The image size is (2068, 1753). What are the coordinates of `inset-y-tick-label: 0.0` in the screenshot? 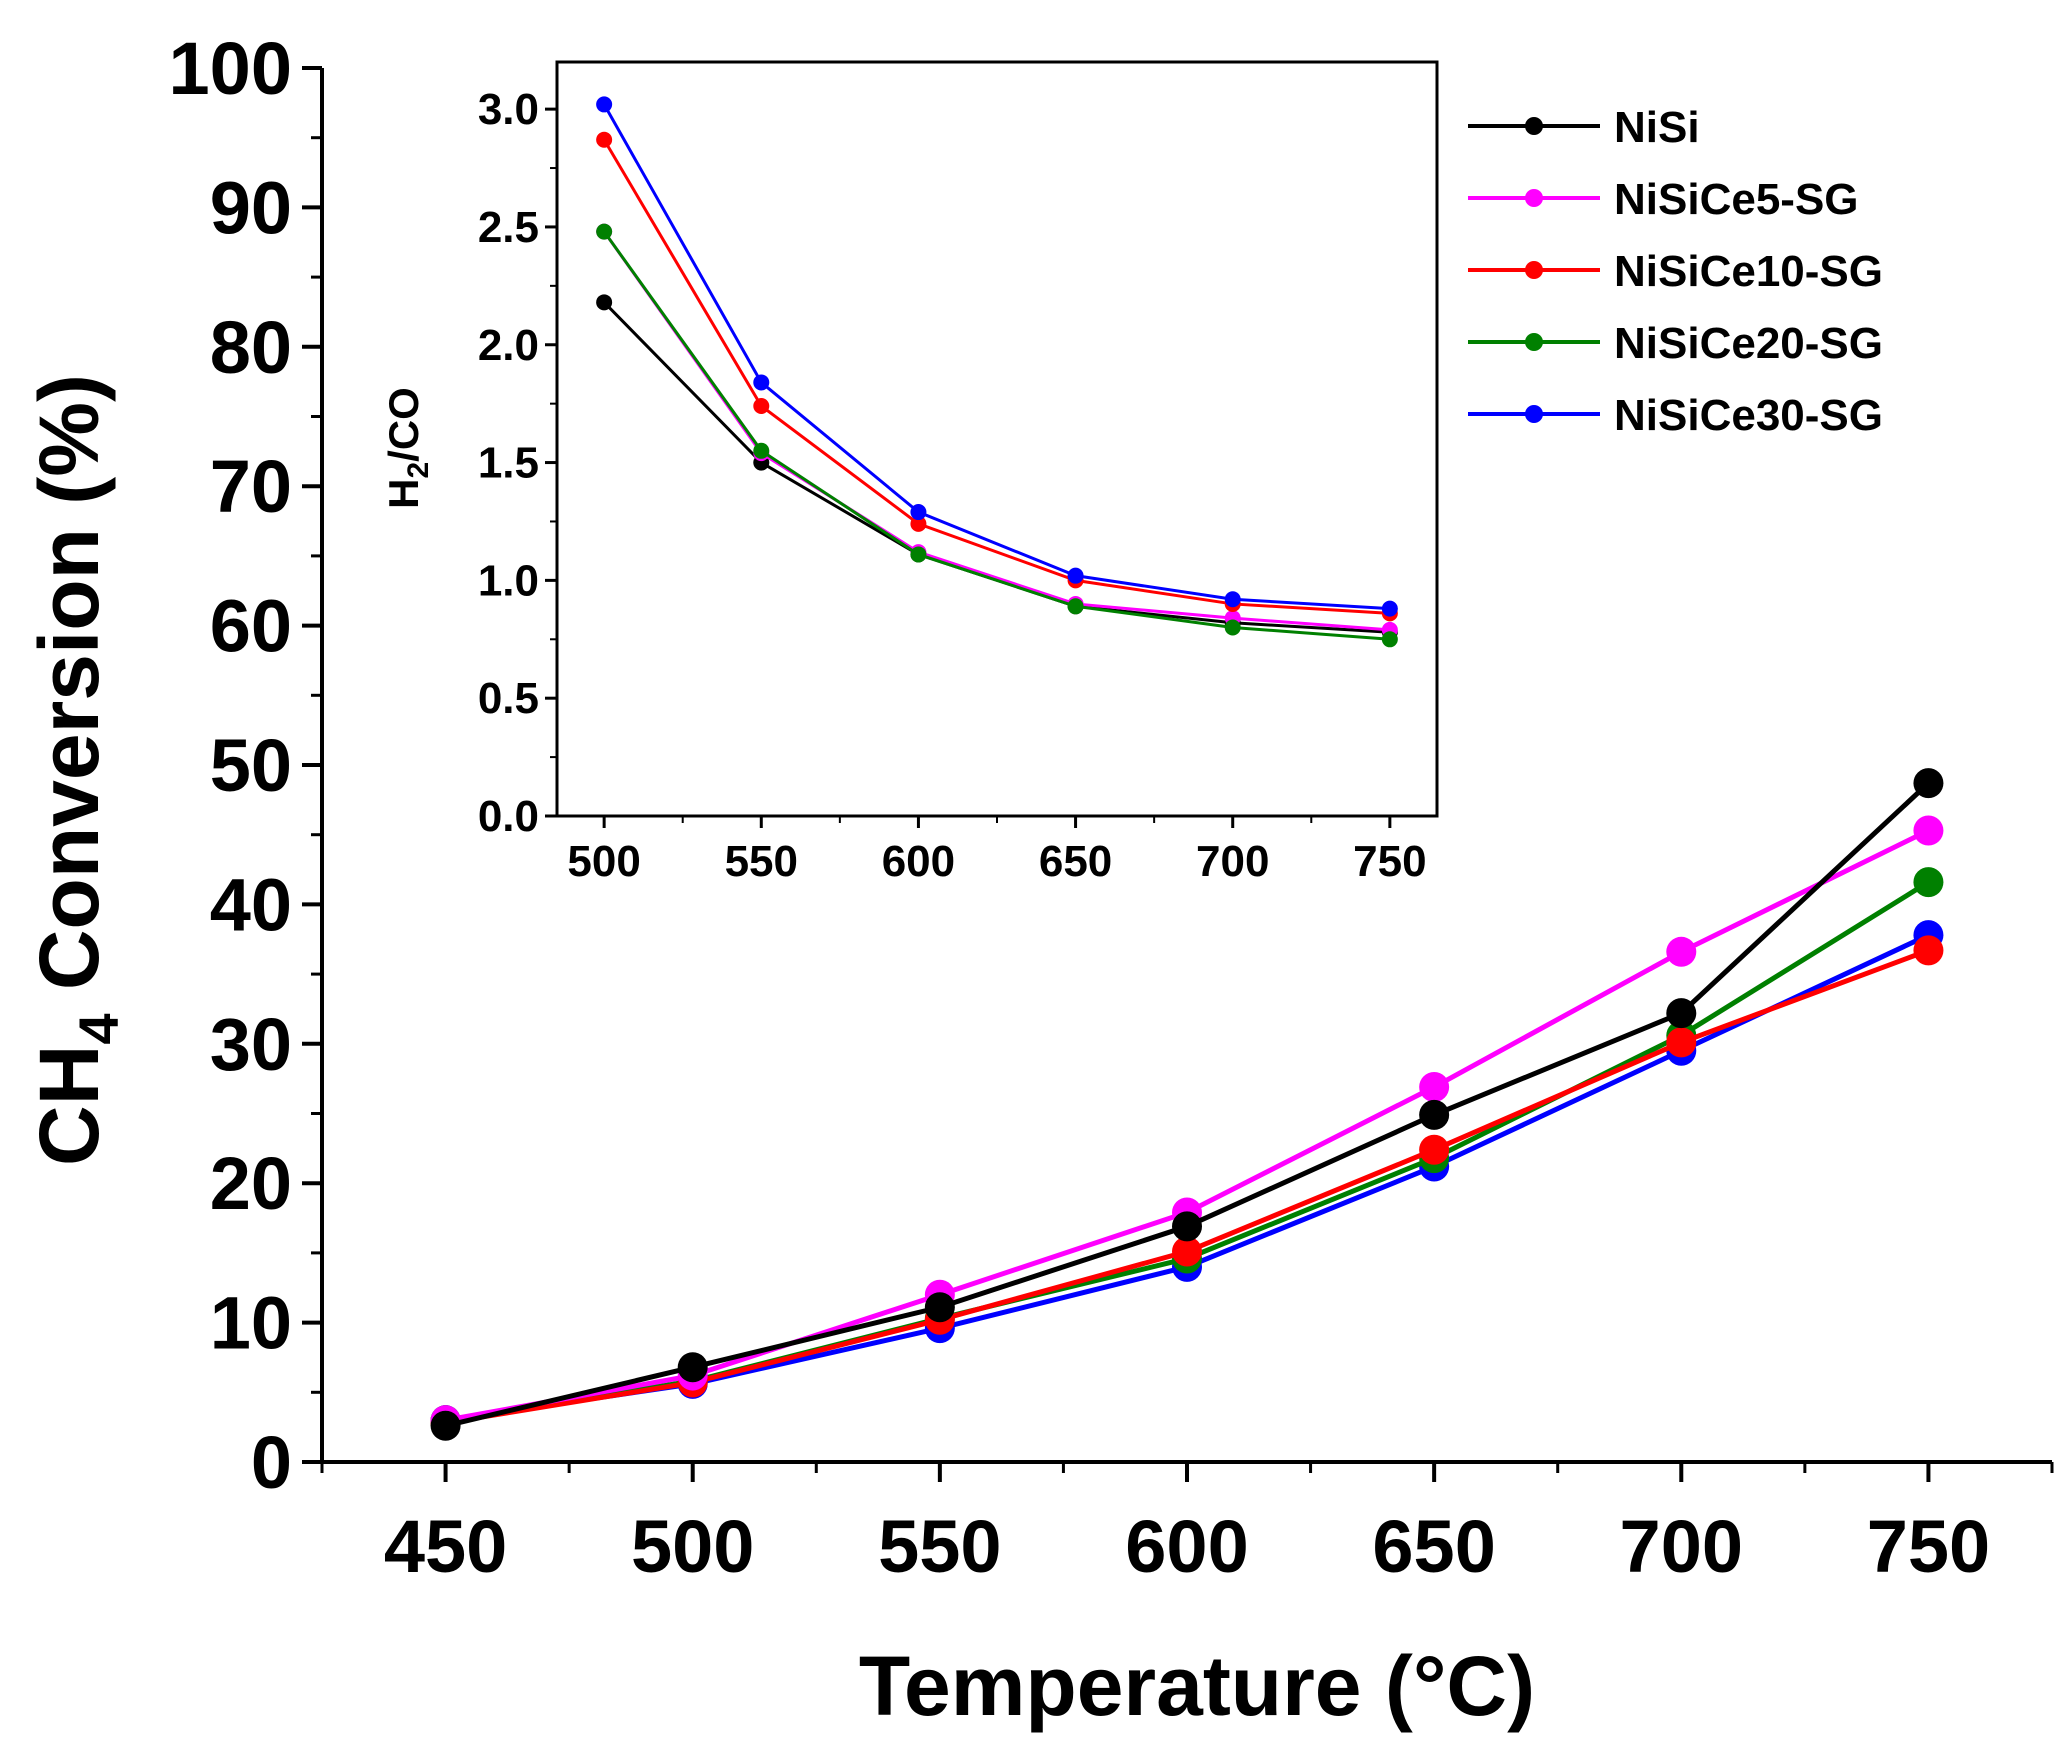 It's located at (508, 816).